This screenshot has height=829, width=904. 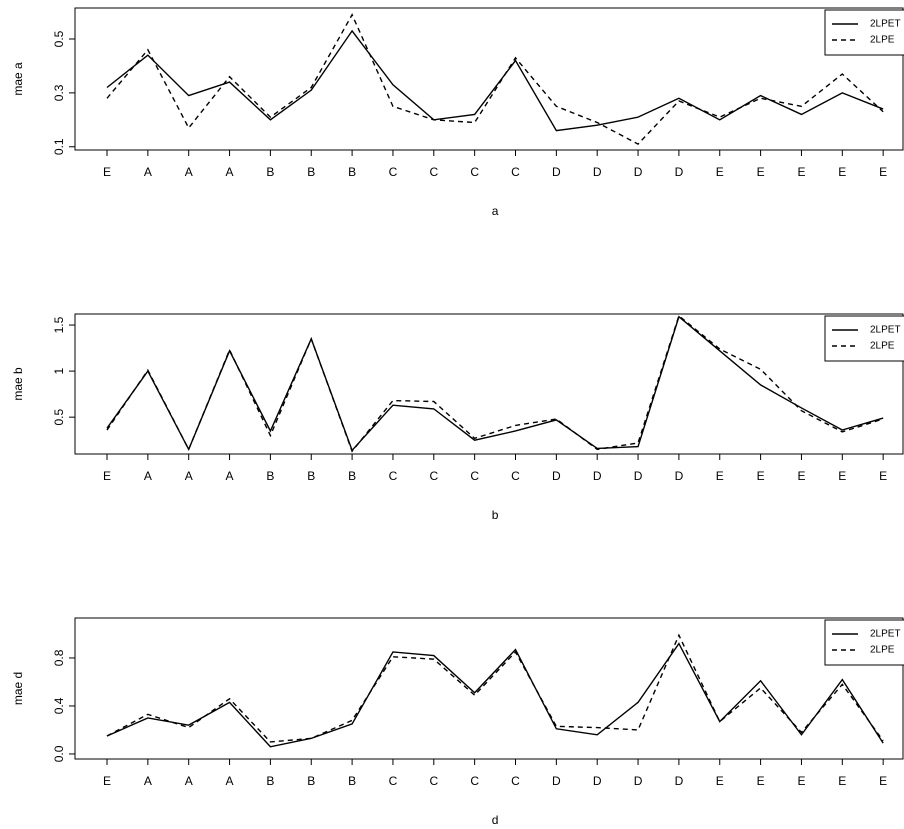 What do you see at coordinates (59, 92) in the screenshot?
I see `y-tick-label: 0.3` at bounding box center [59, 92].